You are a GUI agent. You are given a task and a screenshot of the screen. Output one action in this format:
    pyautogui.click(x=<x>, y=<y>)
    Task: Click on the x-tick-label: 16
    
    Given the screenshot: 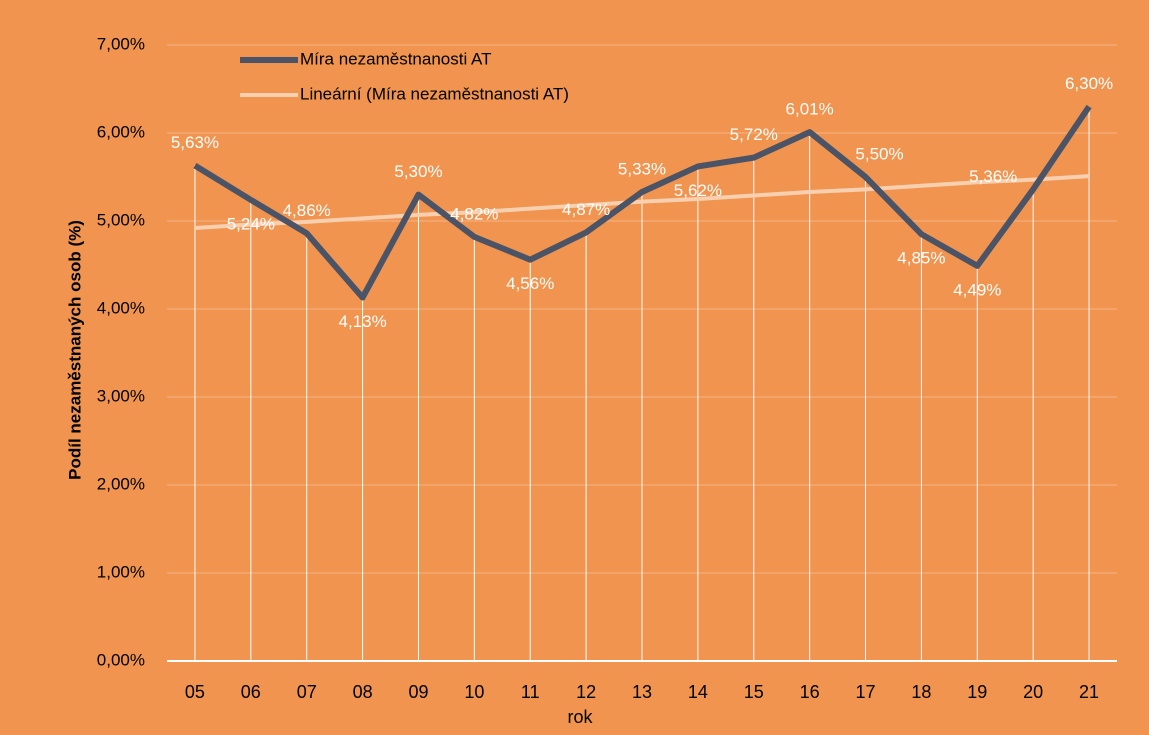 What is the action you would take?
    pyautogui.click(x=810, y=692)
    